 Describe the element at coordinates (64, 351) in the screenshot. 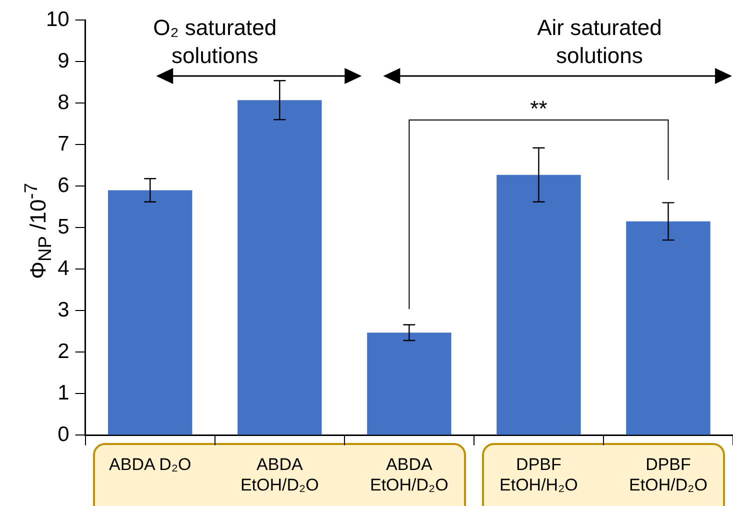

I see `y-tick-label: 2` at that location.